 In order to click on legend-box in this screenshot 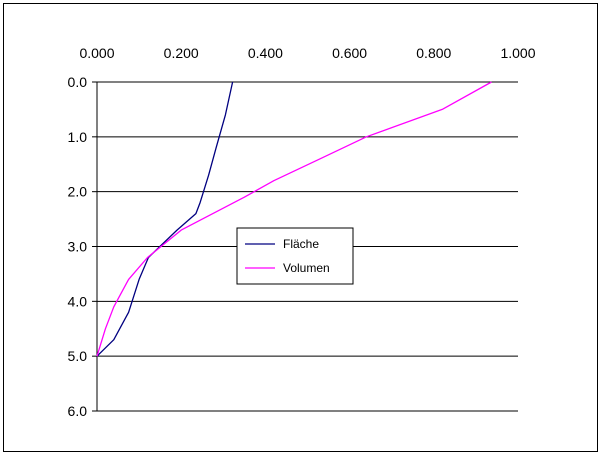, I will do `click(295, 256)`.